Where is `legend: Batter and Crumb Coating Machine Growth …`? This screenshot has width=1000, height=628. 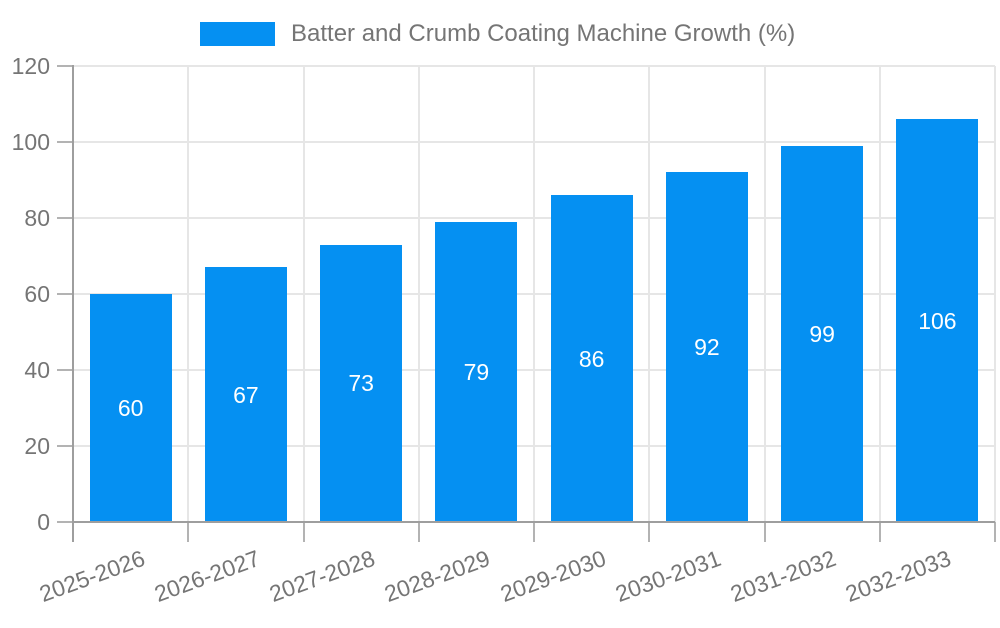 legend: Batter and Crumb Coating Machine Growth … is located at coordinates (497, 34).